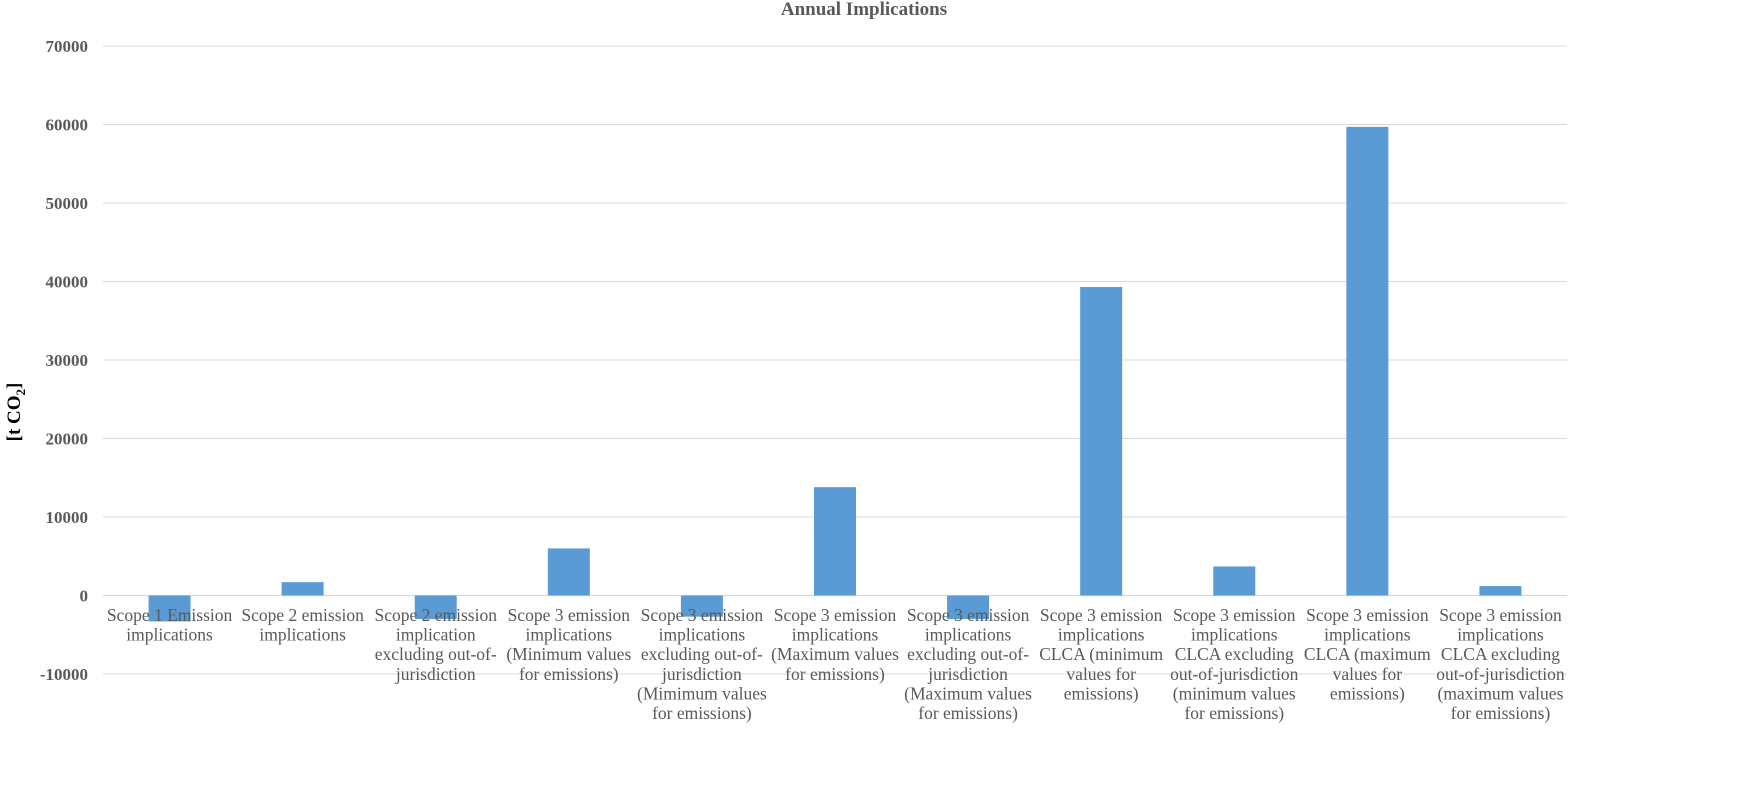 This screenshot has height=807, width=1749. What do you see at coordinates (436, 635) in the screenshot?
I see `x-tick-label-line: implication` at bounding box center [436, 635].